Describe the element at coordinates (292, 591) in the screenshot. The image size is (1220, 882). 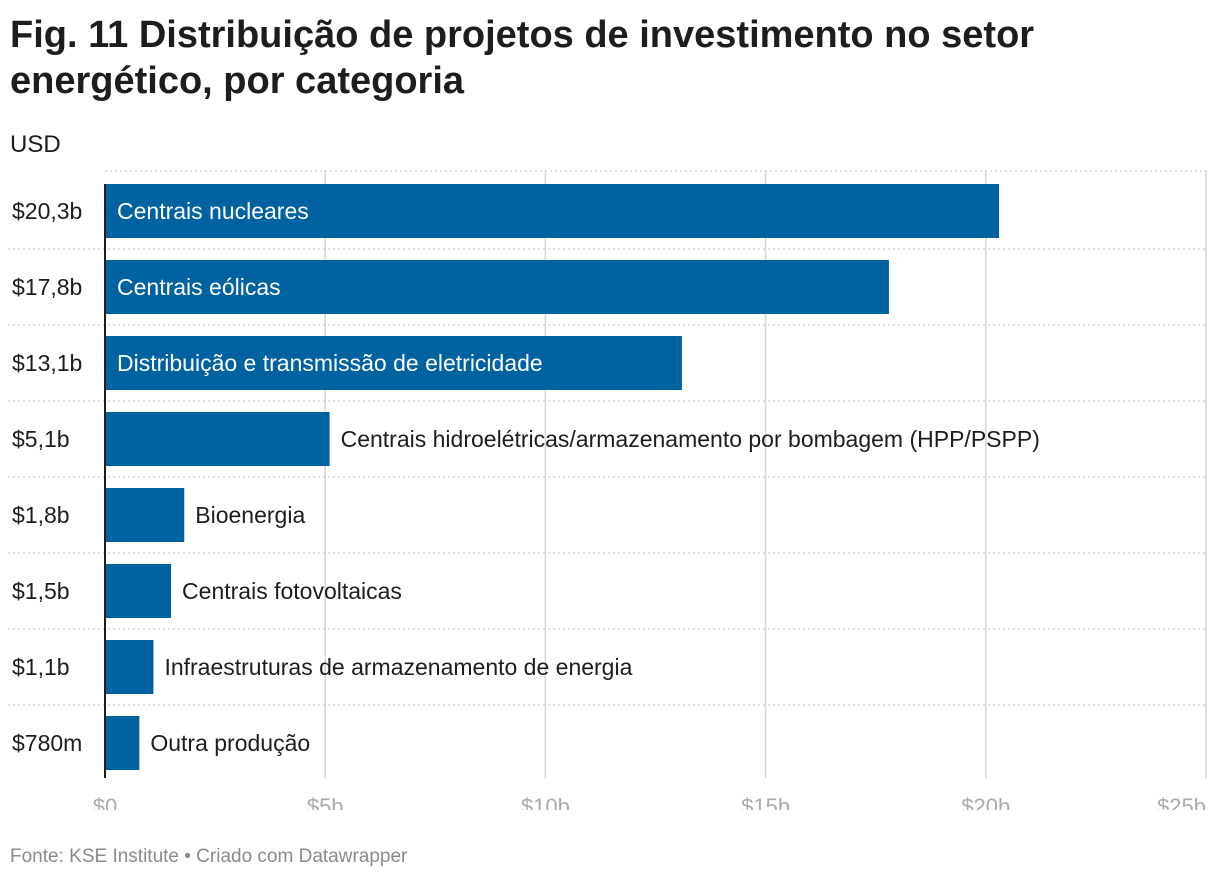
I see `category-label: Centrais fotovoltaicas` at that location.